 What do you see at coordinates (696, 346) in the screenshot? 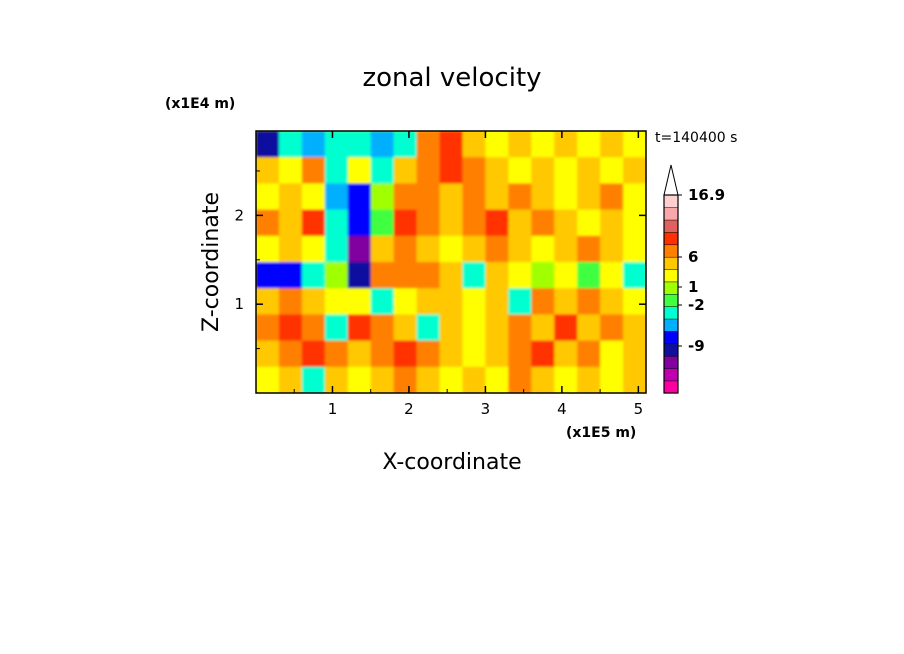
I see `colorbar-label: -9` at bounding box center [696, 346].